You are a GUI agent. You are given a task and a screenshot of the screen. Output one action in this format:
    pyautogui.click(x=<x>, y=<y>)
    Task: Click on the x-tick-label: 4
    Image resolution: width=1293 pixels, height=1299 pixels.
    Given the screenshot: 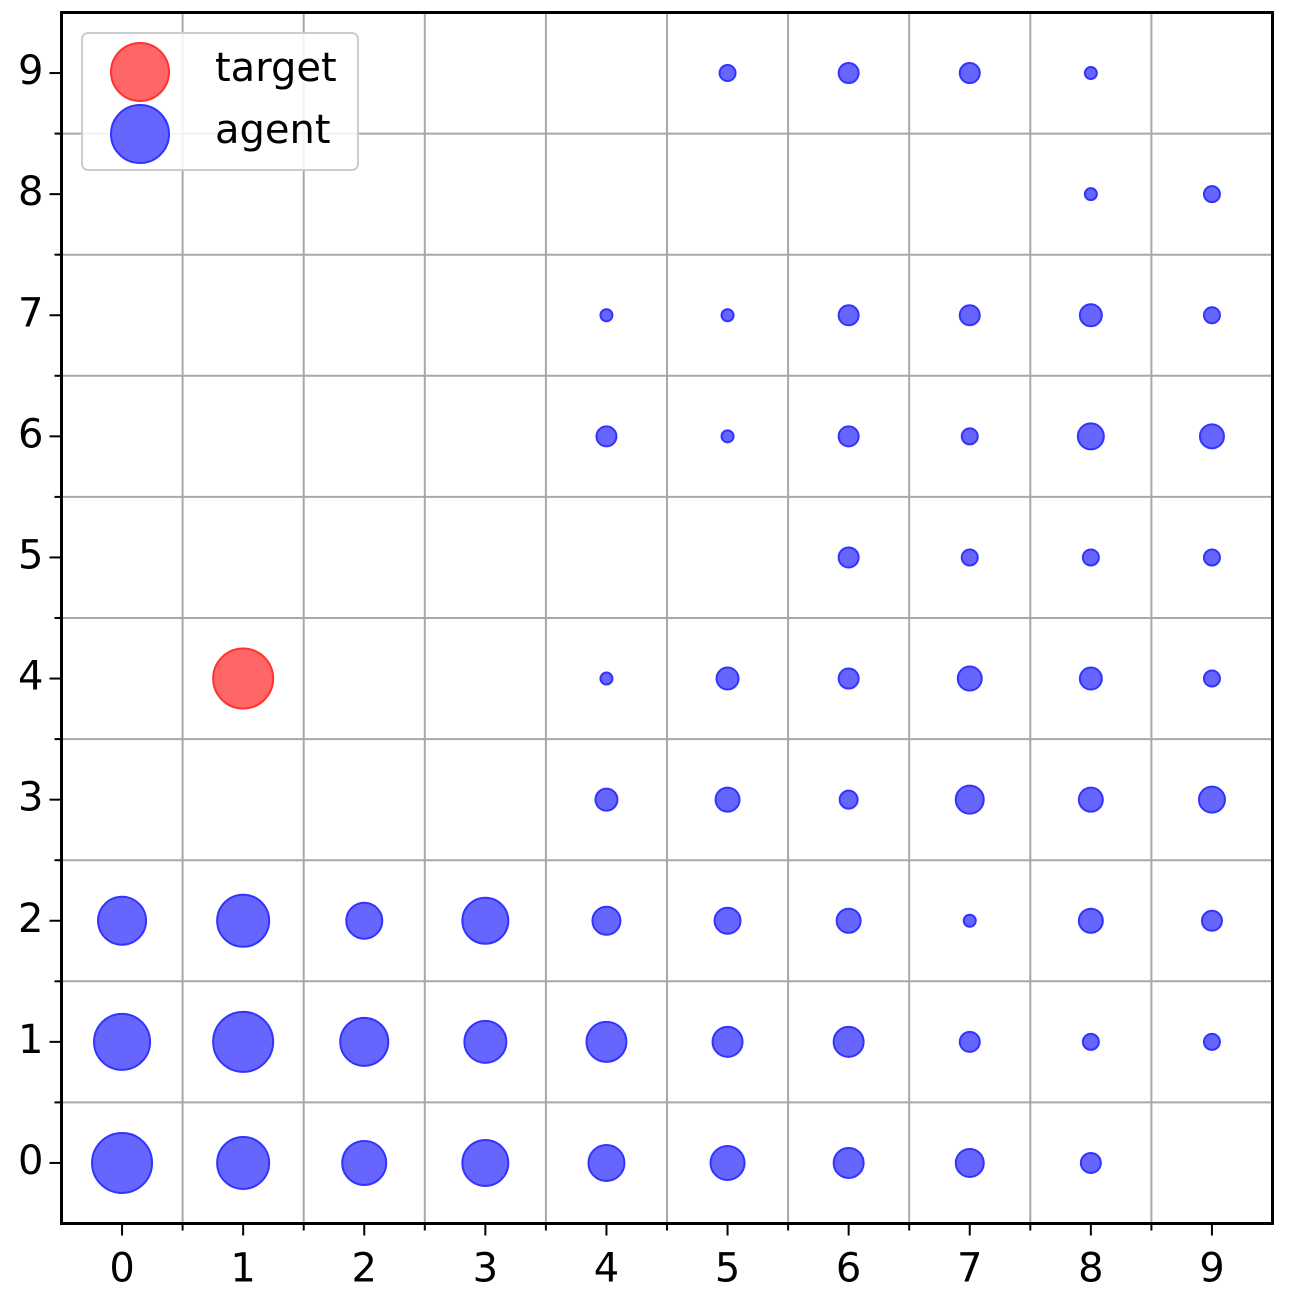 What is the action you would take?
    pyautogui.click(x=606, y=1269)
    